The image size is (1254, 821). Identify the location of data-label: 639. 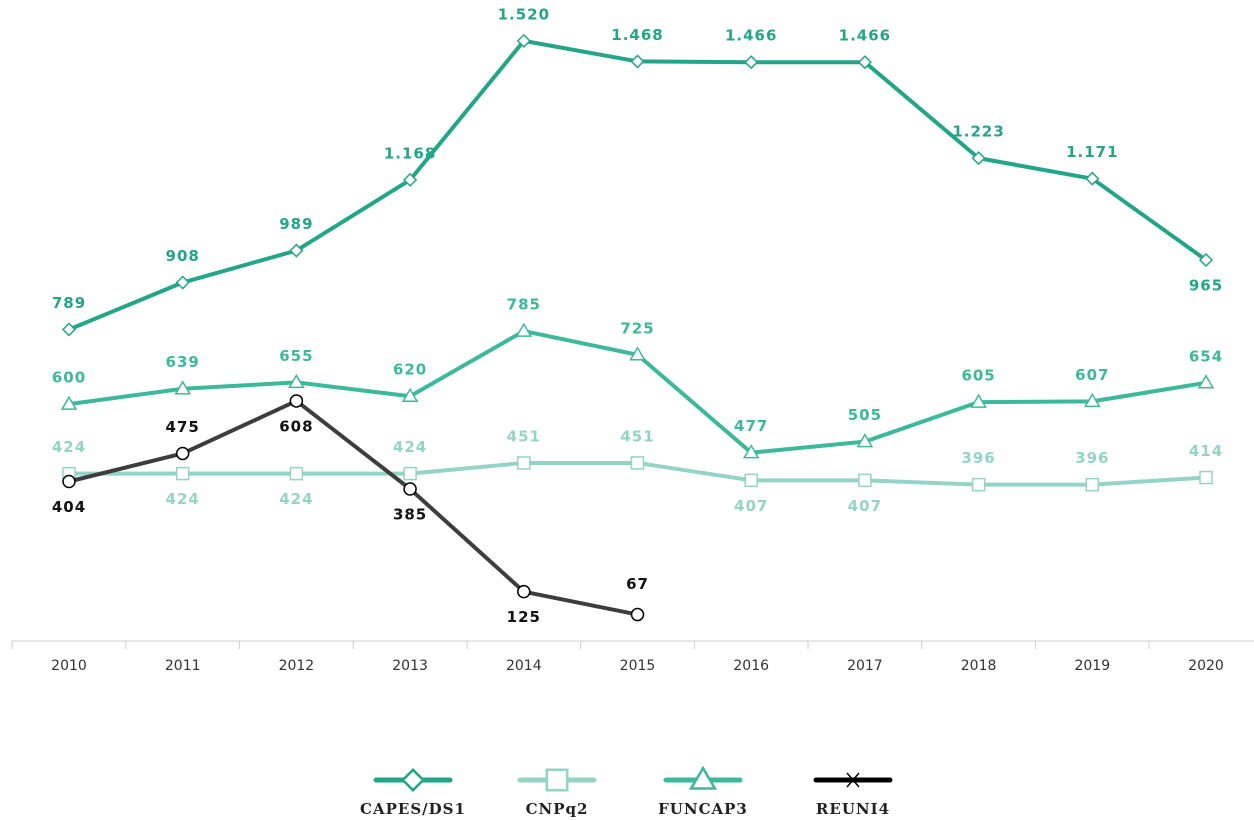
(183, 362).